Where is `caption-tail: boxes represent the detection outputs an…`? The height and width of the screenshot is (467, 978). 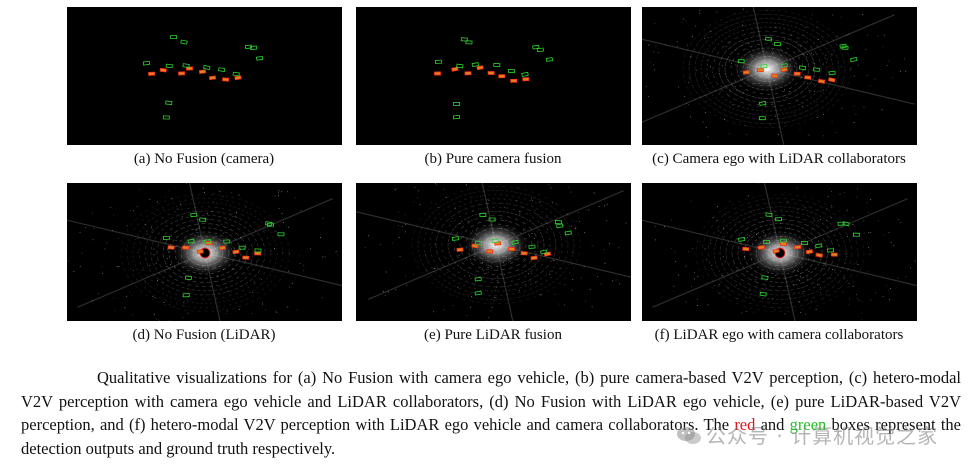 caption-tail: boxes represent the detection outputs an… is located at coordinates (491, 436).